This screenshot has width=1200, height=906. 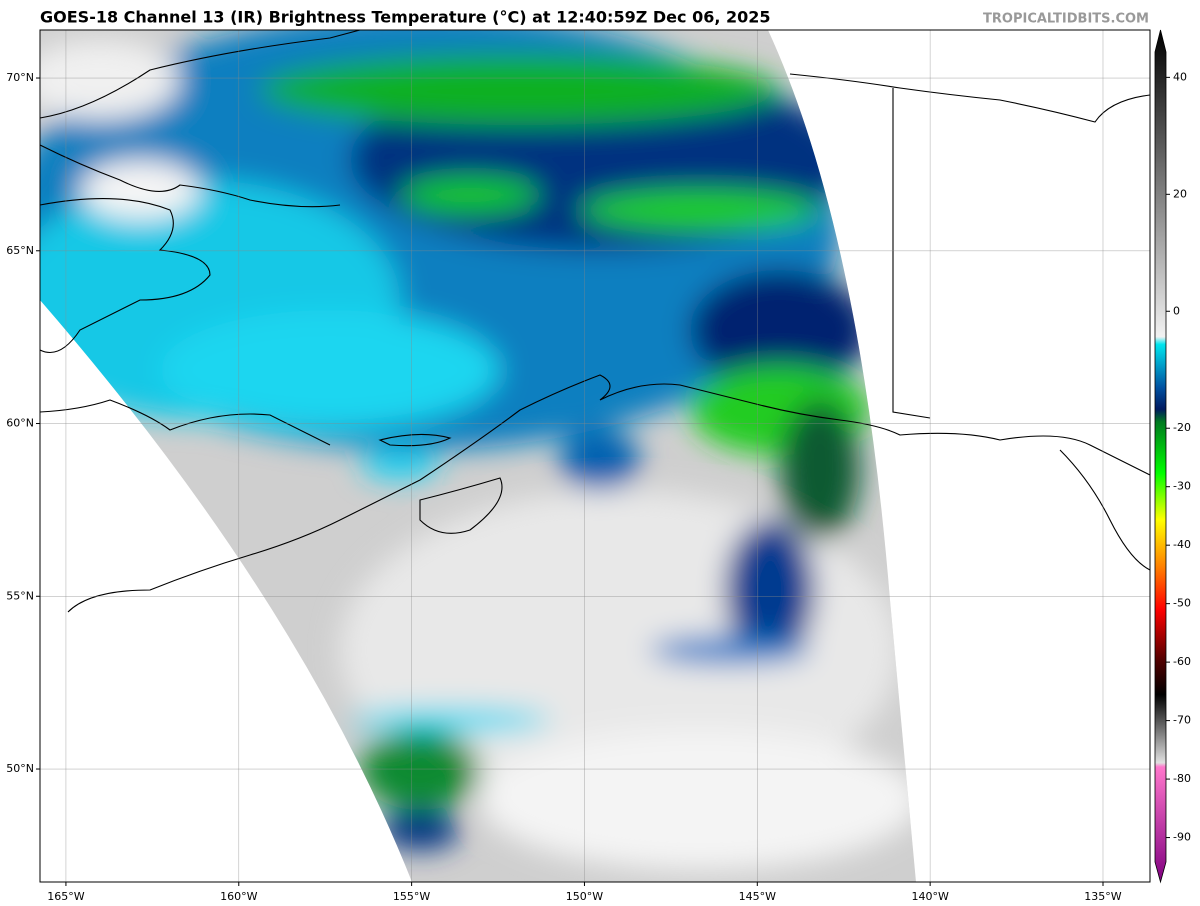 What do you see at coordinates (1180, 76) in the screenshot?
I see `colorbar-tick-label: 40` at bounding box center [1180, 76].